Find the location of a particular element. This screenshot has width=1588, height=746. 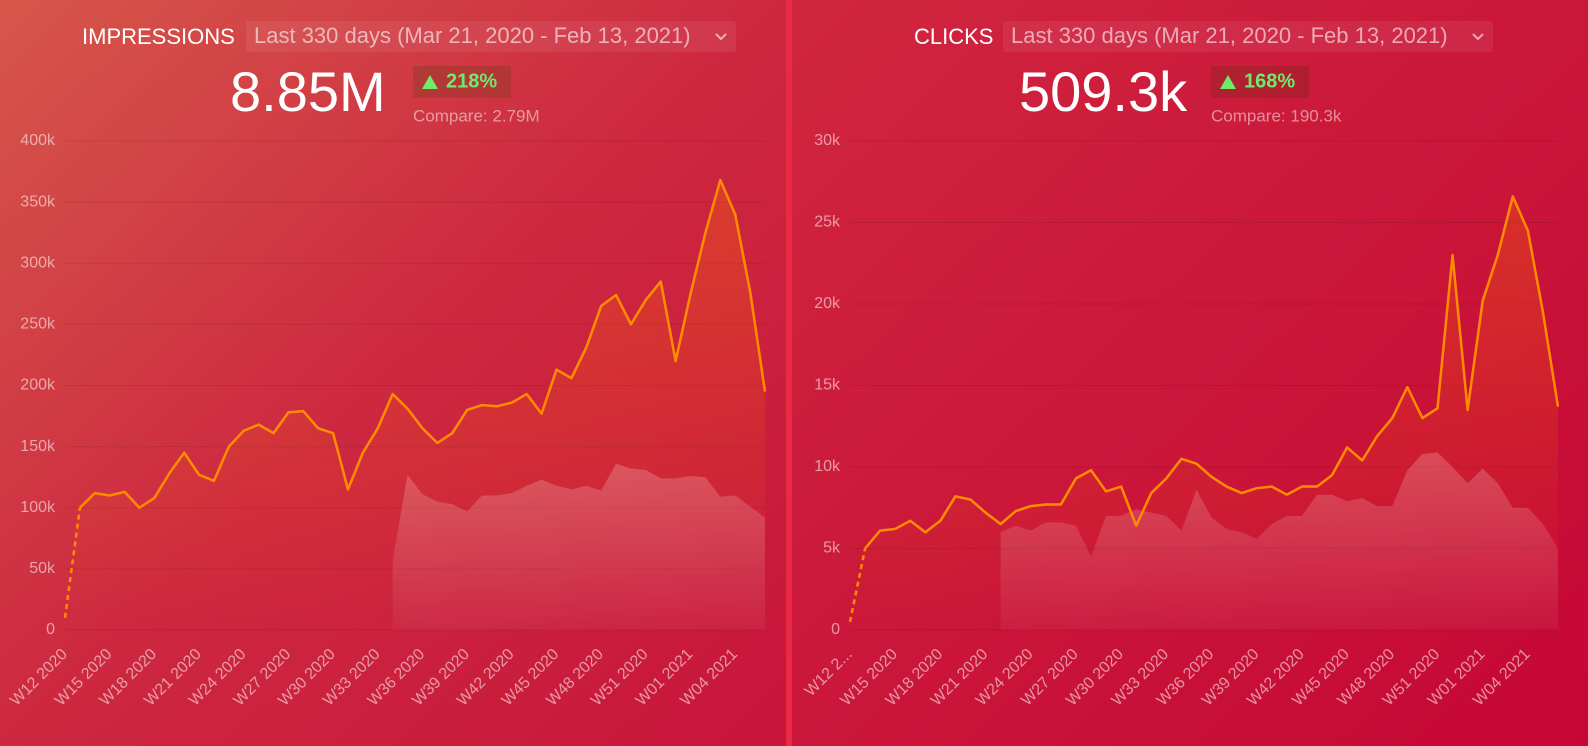

y-tick-label: 15k is located at coordinates (827, 385).